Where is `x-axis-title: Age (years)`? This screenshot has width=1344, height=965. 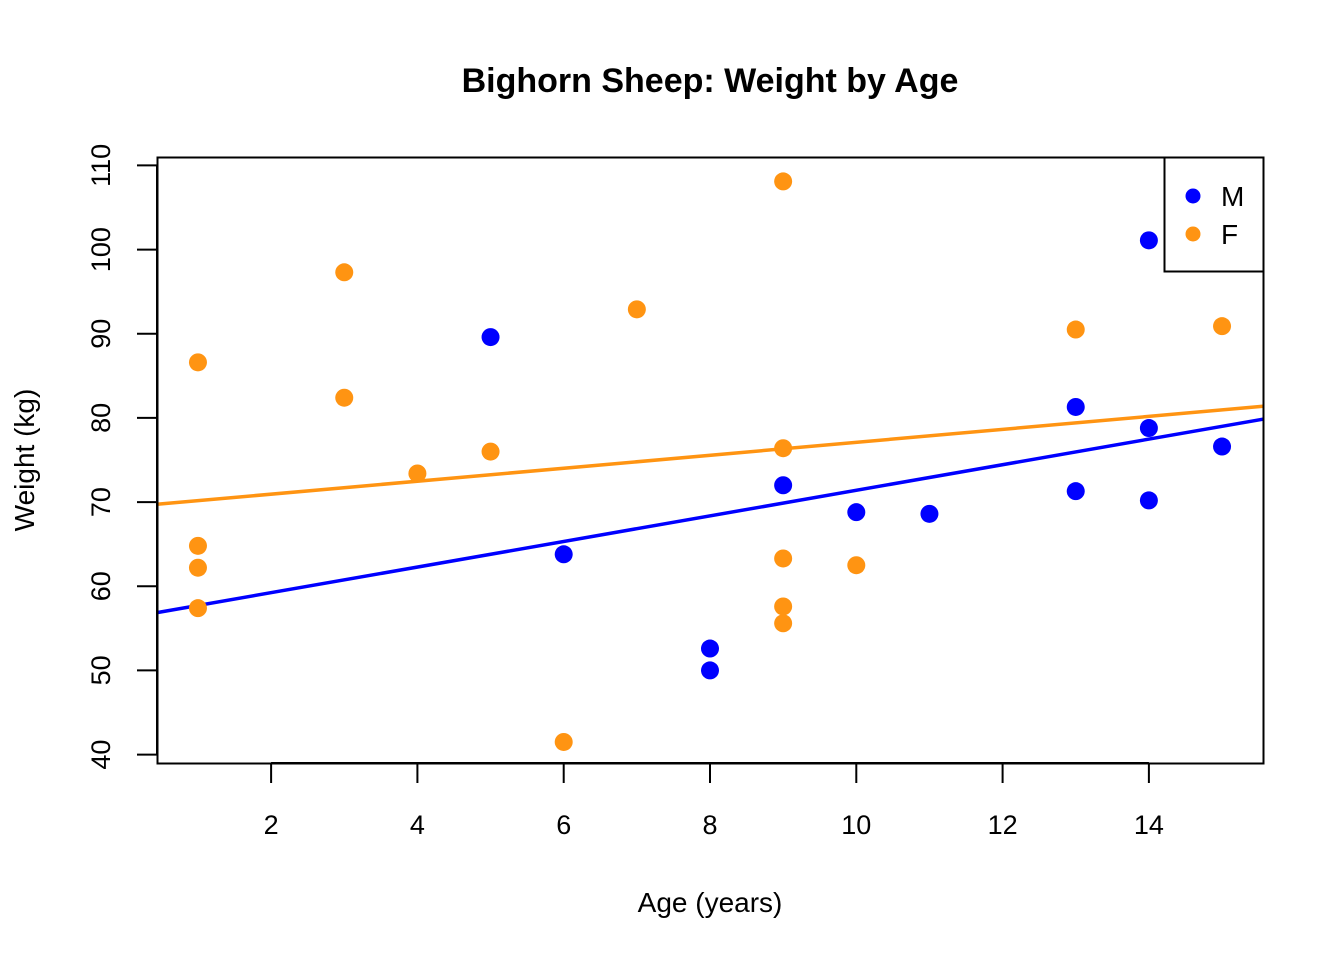 x-axis-title: Age (years) is located at coordinates (710, 902).